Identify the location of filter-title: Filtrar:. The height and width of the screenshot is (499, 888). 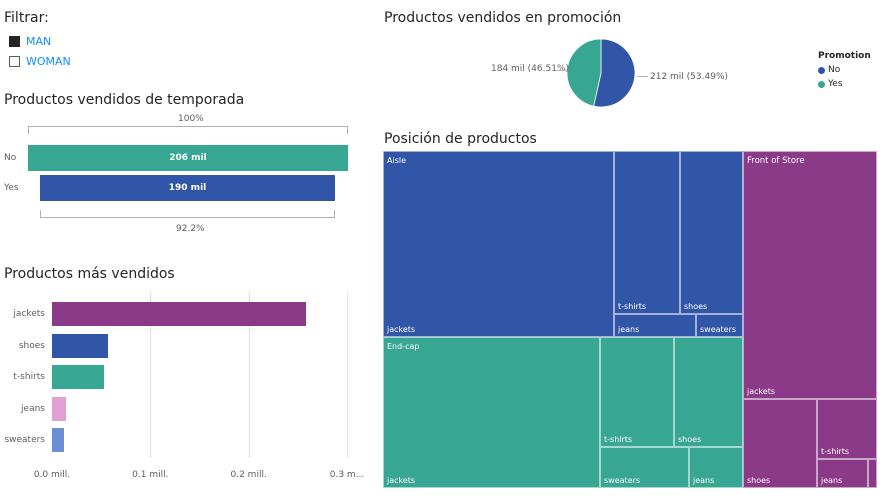
(26, 18).